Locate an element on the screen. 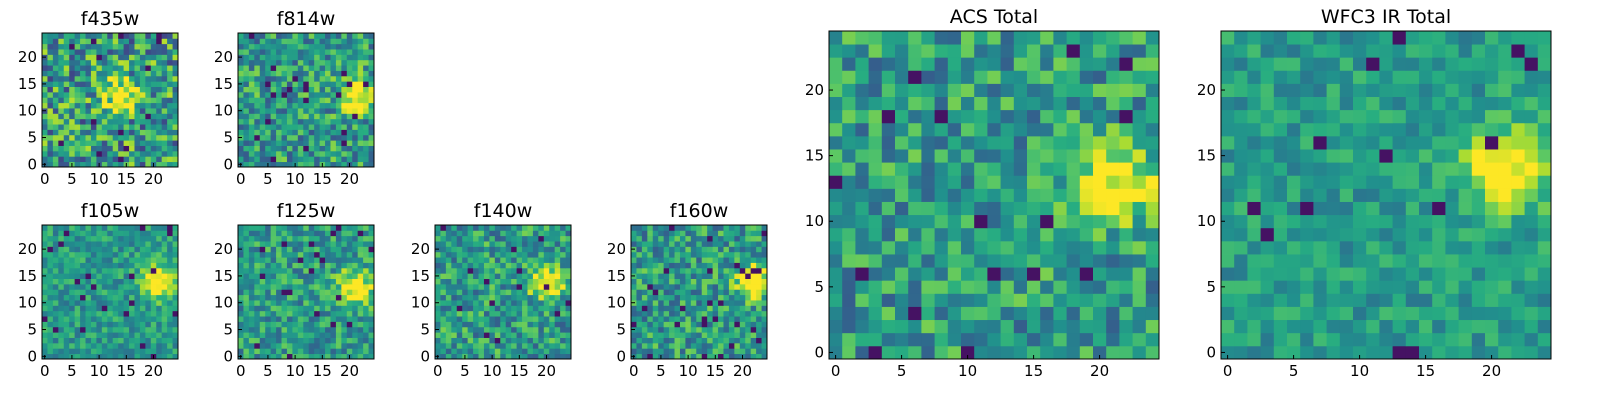 This screenshot has height=400, width=1600. y-tick-label: 10 is located at coordinates (223, 303).